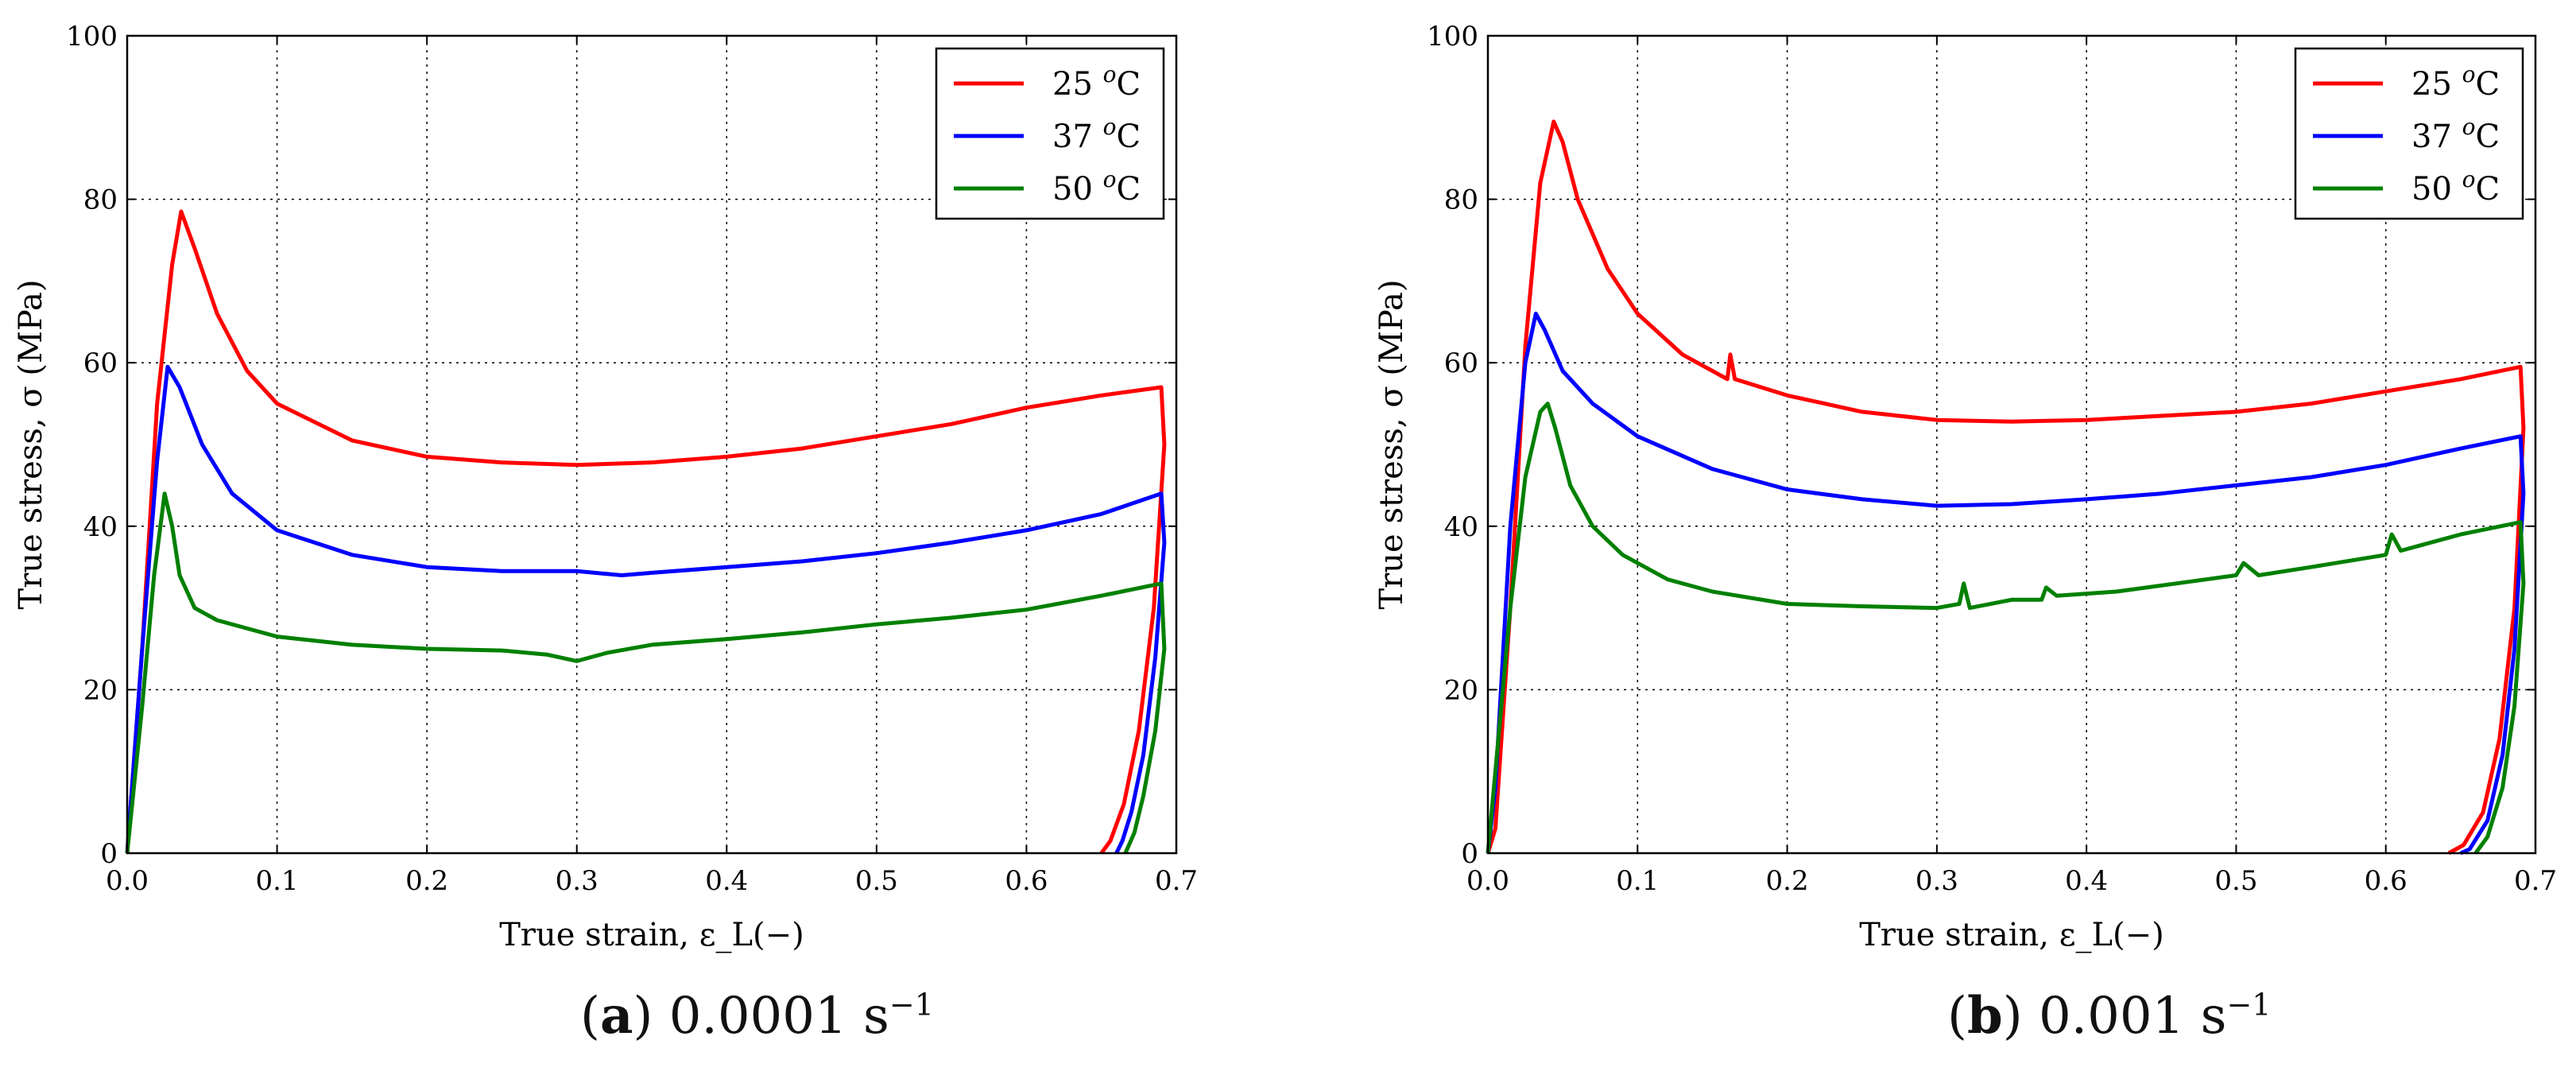 The width and height of the screenshot is (2576, 1079). What do you see at coordinates (757, 1016) in the screenshot?
I see `caption-a: (a) 0.0001 s−1` at bounding box center [757, 1016].